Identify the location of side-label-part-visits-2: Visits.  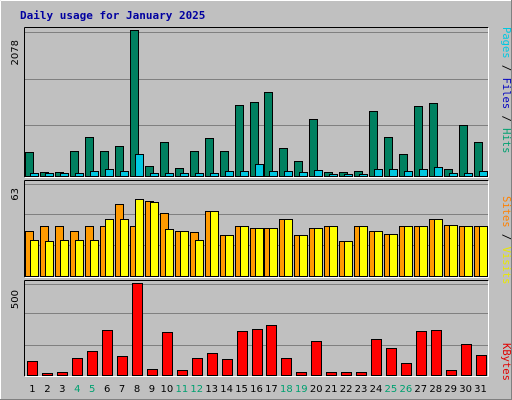
(506, 266).